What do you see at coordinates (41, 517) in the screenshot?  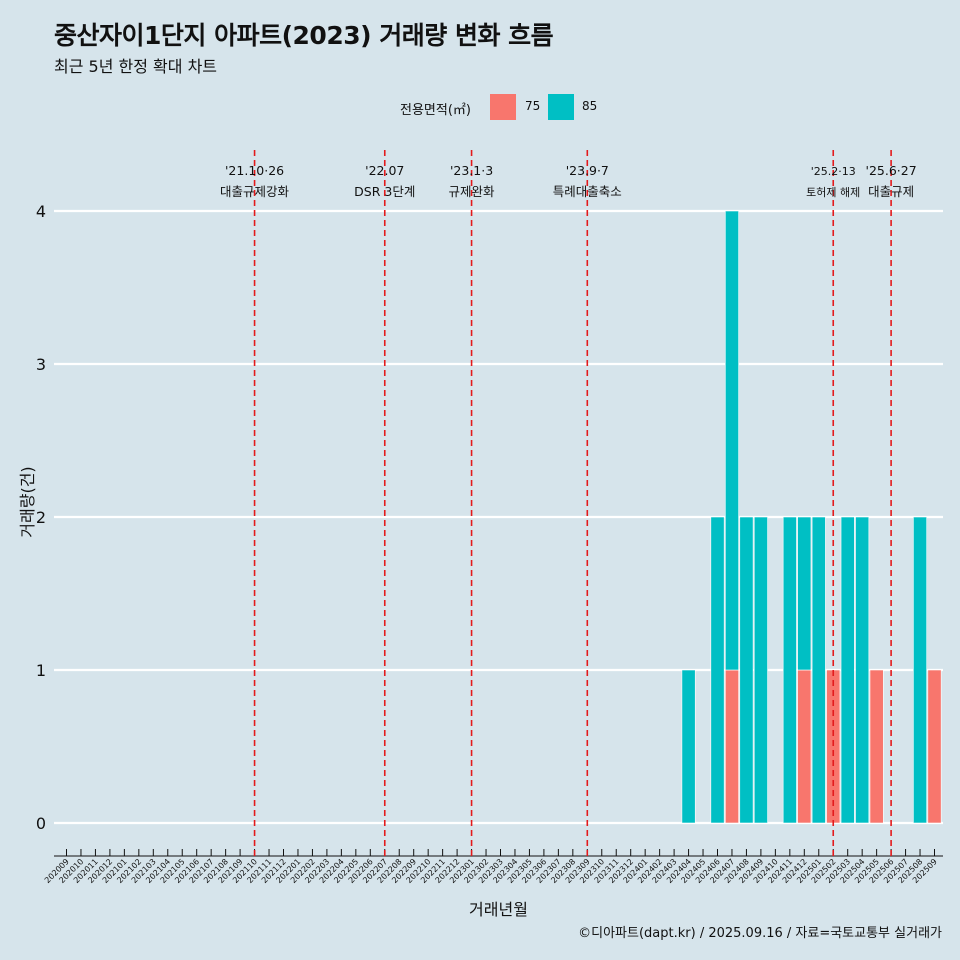 I see `y-tick-label: 2` at bounding box center [41, 517].